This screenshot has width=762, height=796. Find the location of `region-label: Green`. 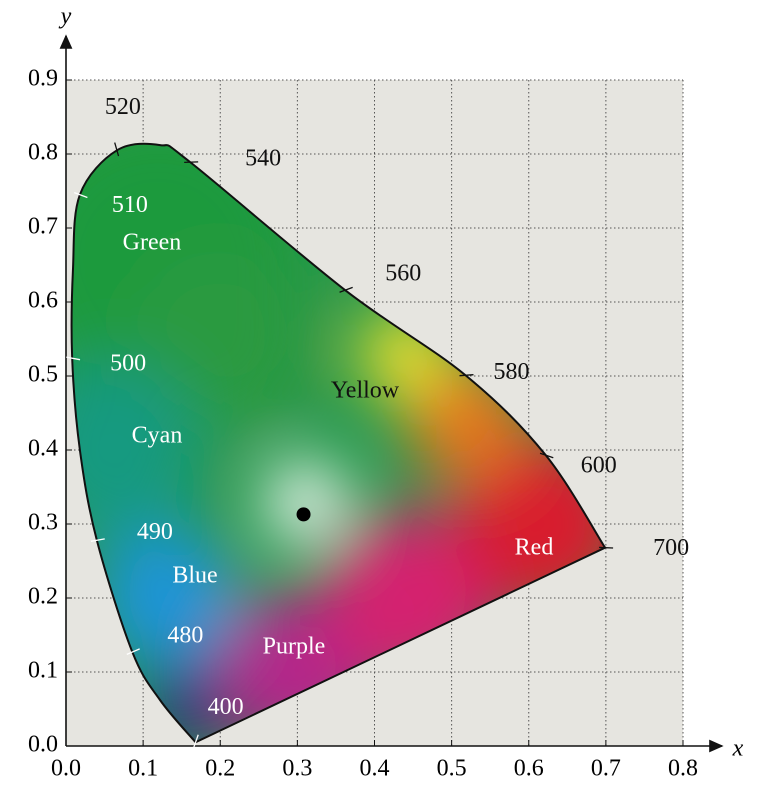

region-label: Green is located at coordinates (152, 243).